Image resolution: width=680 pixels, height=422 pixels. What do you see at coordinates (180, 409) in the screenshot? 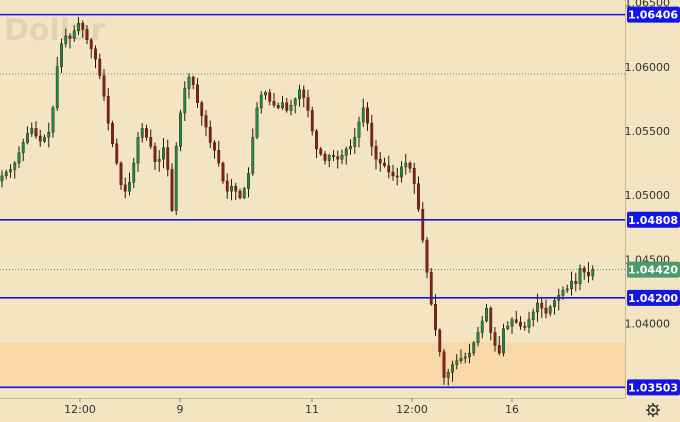
I see `time-tick-label: 9` at bounding box center [180, 409].